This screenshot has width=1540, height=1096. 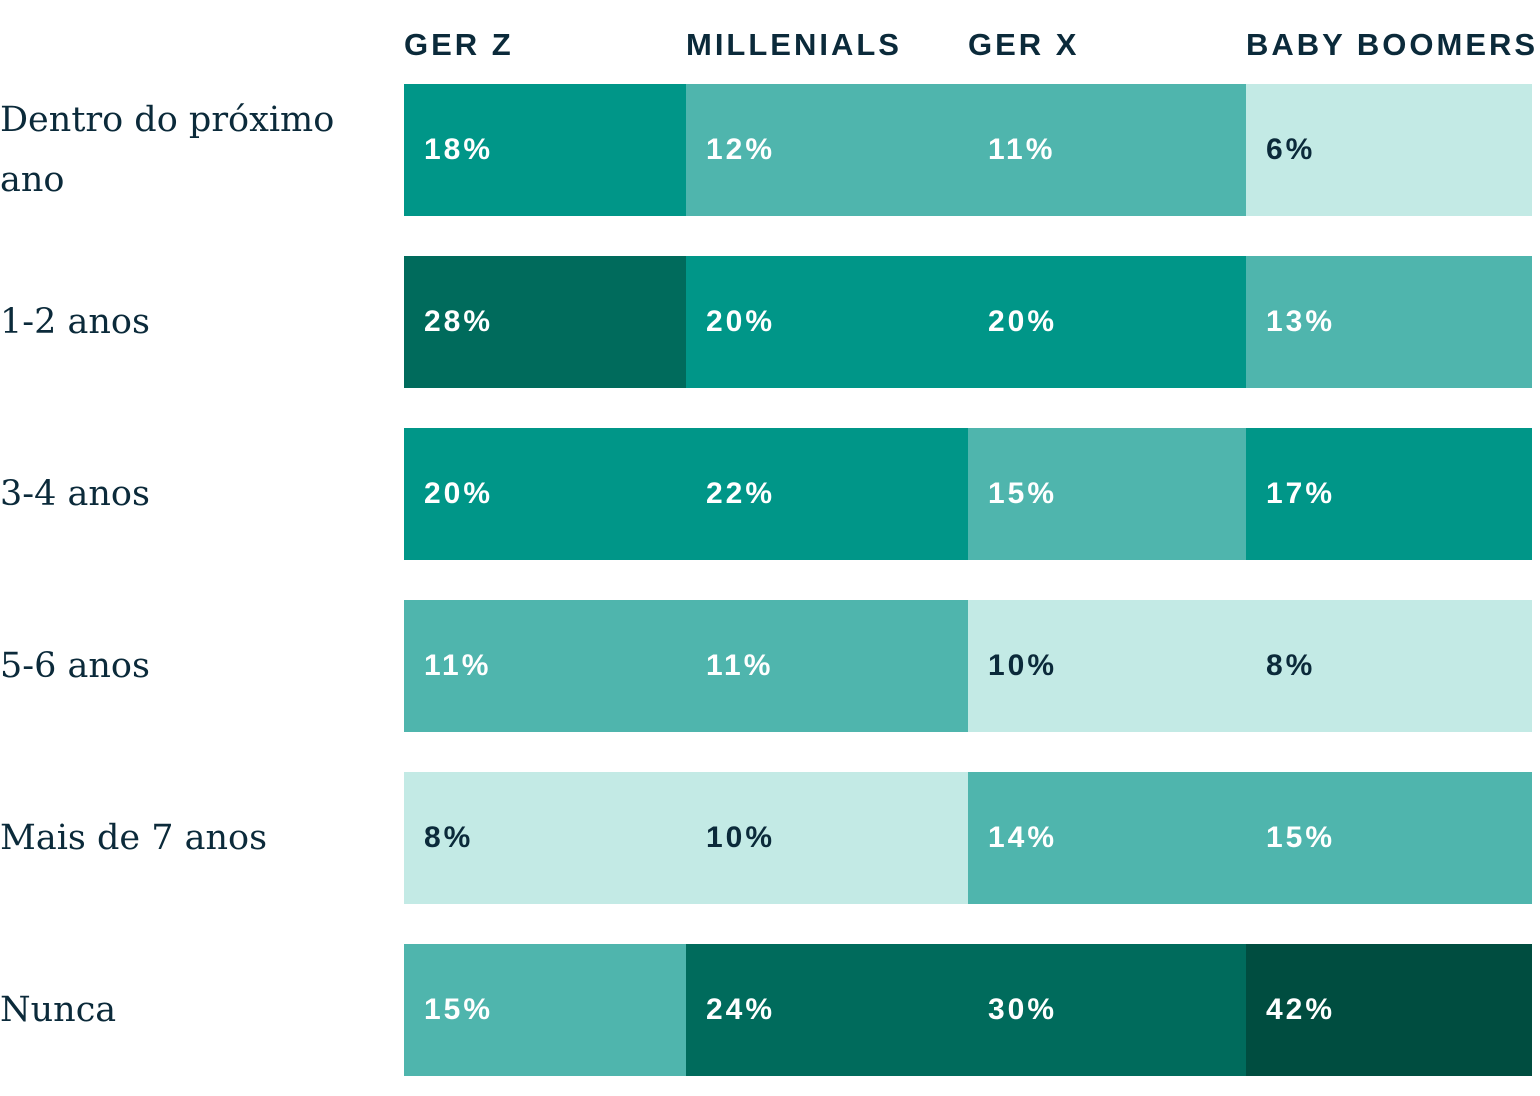 What do you see at coordinates (1389, 1010) in the screenshot?
I see `heatmap-cell: 42%` at bounding box center [1389, 1010].